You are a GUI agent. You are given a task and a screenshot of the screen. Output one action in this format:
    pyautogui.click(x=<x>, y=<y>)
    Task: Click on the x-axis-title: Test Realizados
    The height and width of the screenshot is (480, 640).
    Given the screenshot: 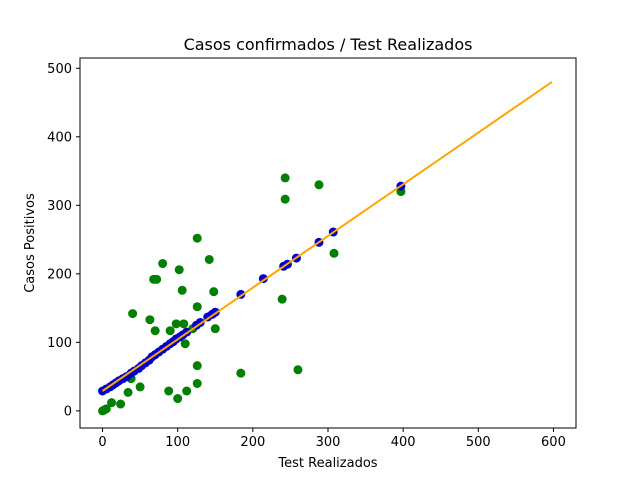 What is the action you would take?
    pyautogui.click(x=327, y=463)
    